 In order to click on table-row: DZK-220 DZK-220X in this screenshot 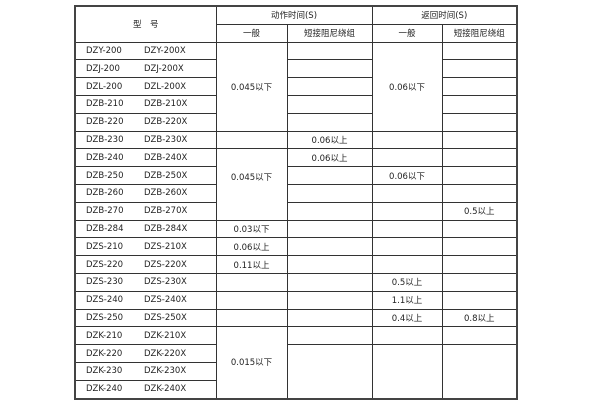, I will do `click(296, 372)`.